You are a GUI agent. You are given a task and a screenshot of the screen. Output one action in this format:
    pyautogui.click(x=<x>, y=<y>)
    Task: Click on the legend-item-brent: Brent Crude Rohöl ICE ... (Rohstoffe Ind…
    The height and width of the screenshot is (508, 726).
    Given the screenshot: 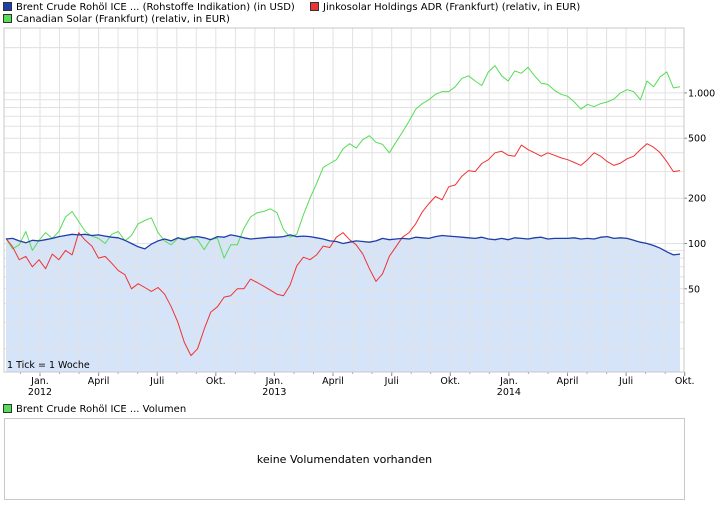 What is the action you would take?
    pyautogui.click(x=149, y=7)
    